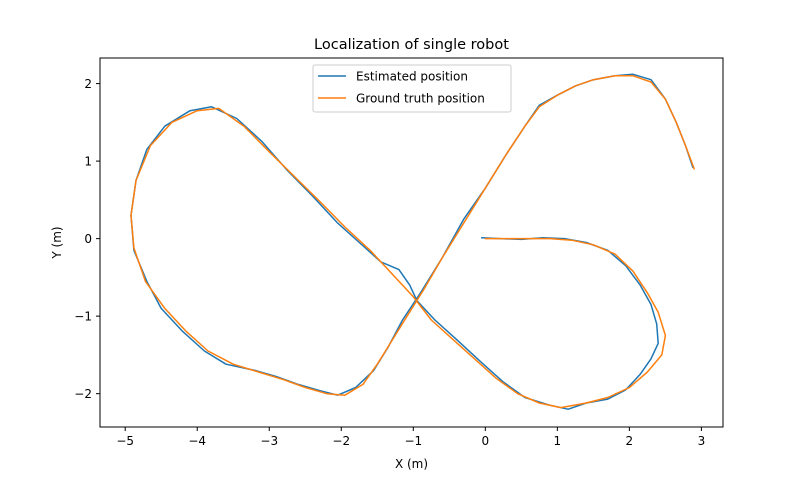 This screenshot has width=802, height=484. I want to click on y-tick-label: −1, so click(83, 317).